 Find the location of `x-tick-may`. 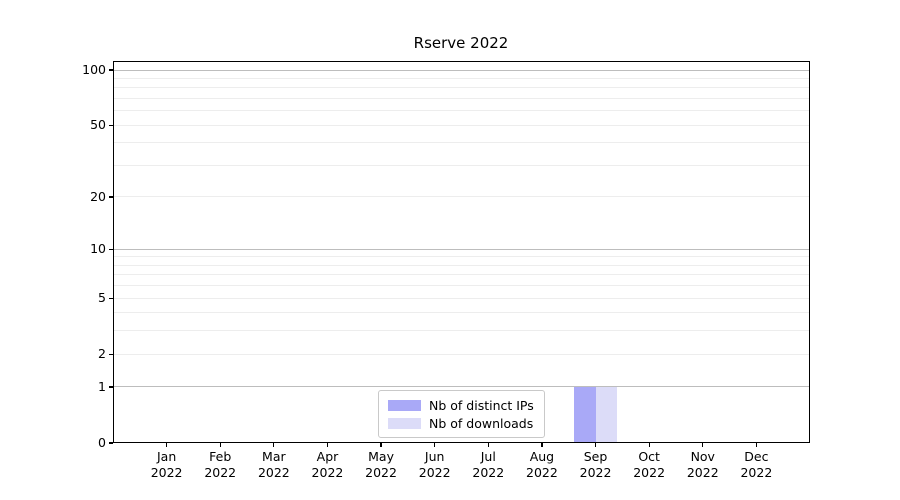

x-tick-may is located at coordinates (381, 445).